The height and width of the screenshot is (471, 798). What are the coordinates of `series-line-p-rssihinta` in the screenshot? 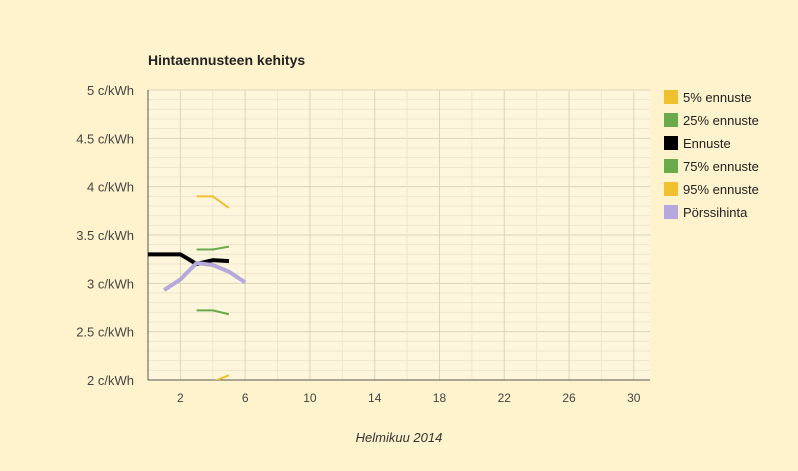 It's located at (205, 276).